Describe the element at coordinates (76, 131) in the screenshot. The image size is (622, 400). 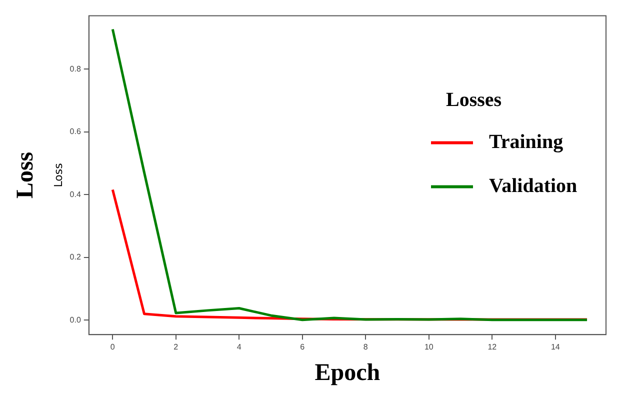
I see `y-tick-label: 0.6` at that location.